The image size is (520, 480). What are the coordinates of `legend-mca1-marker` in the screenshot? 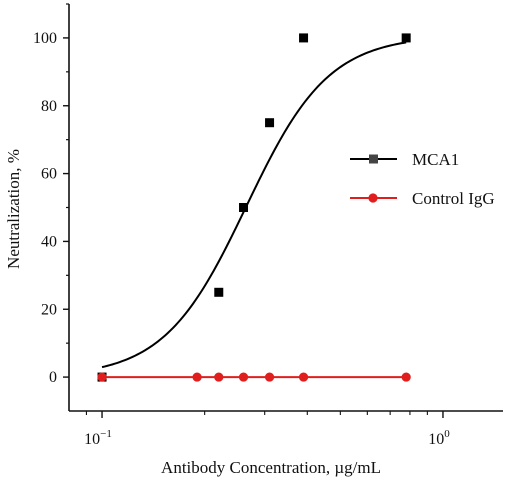 It's located at (373, 159).